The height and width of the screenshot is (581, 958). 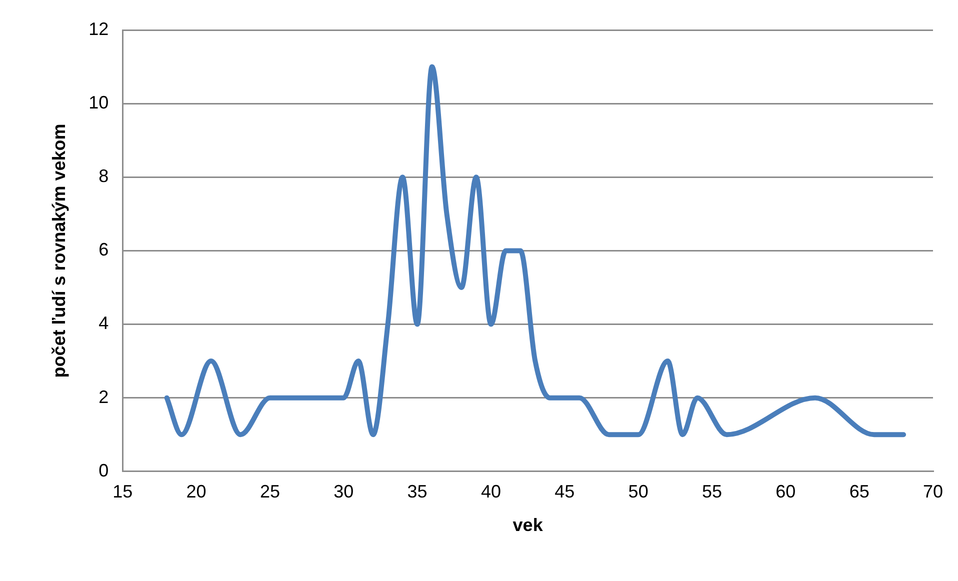 What do you see at coordinates (490, 491) in the screenshot?
I see `x-tick-label: 40` at bounding box center [490, 491].